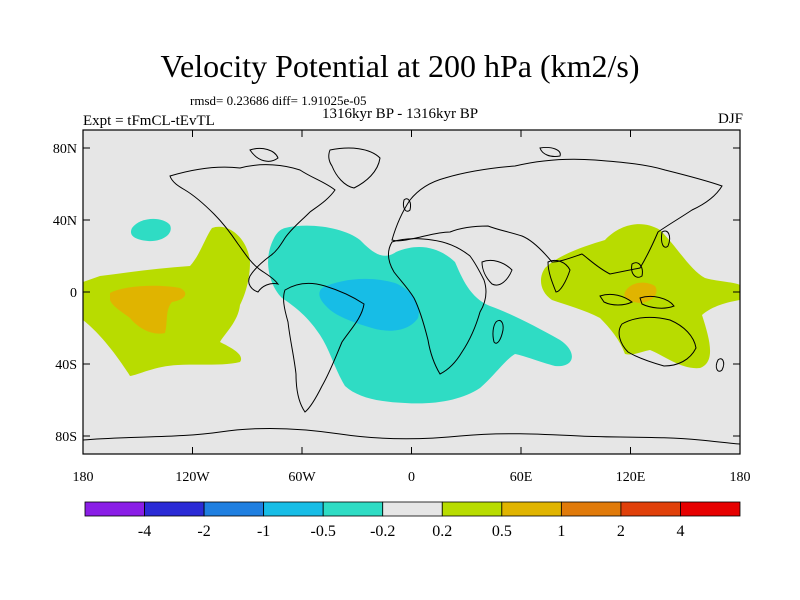 The image size is (800, 600). What do you see at coordinates (149, 121) in the screenshot?
I see `experiment-label: Expt = tFmCL-tEvTL` at bounding box center [149, 121].